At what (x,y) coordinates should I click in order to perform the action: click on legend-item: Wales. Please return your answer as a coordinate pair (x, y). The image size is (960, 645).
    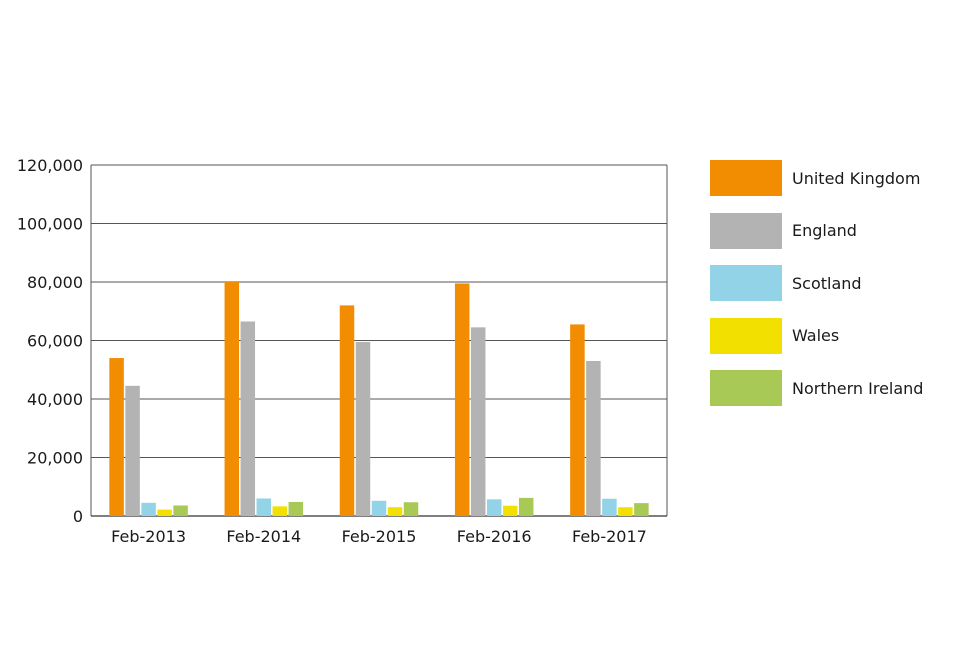
    Looking at the image, I should click on (830, 335).